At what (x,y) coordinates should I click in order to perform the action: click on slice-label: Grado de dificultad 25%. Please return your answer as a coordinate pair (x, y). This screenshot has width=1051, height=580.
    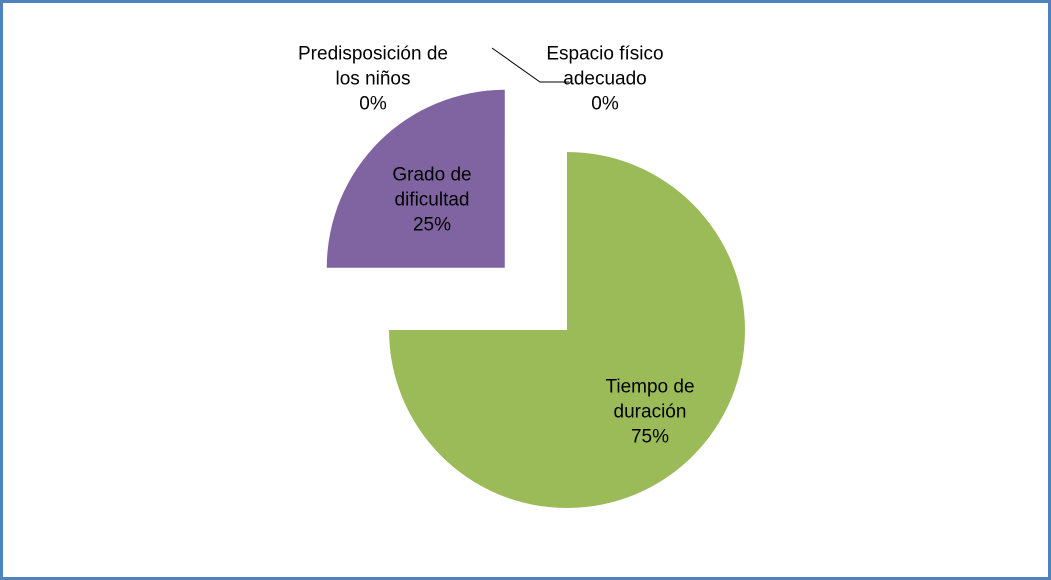
    Looking at the image, I should click on (432, 200).